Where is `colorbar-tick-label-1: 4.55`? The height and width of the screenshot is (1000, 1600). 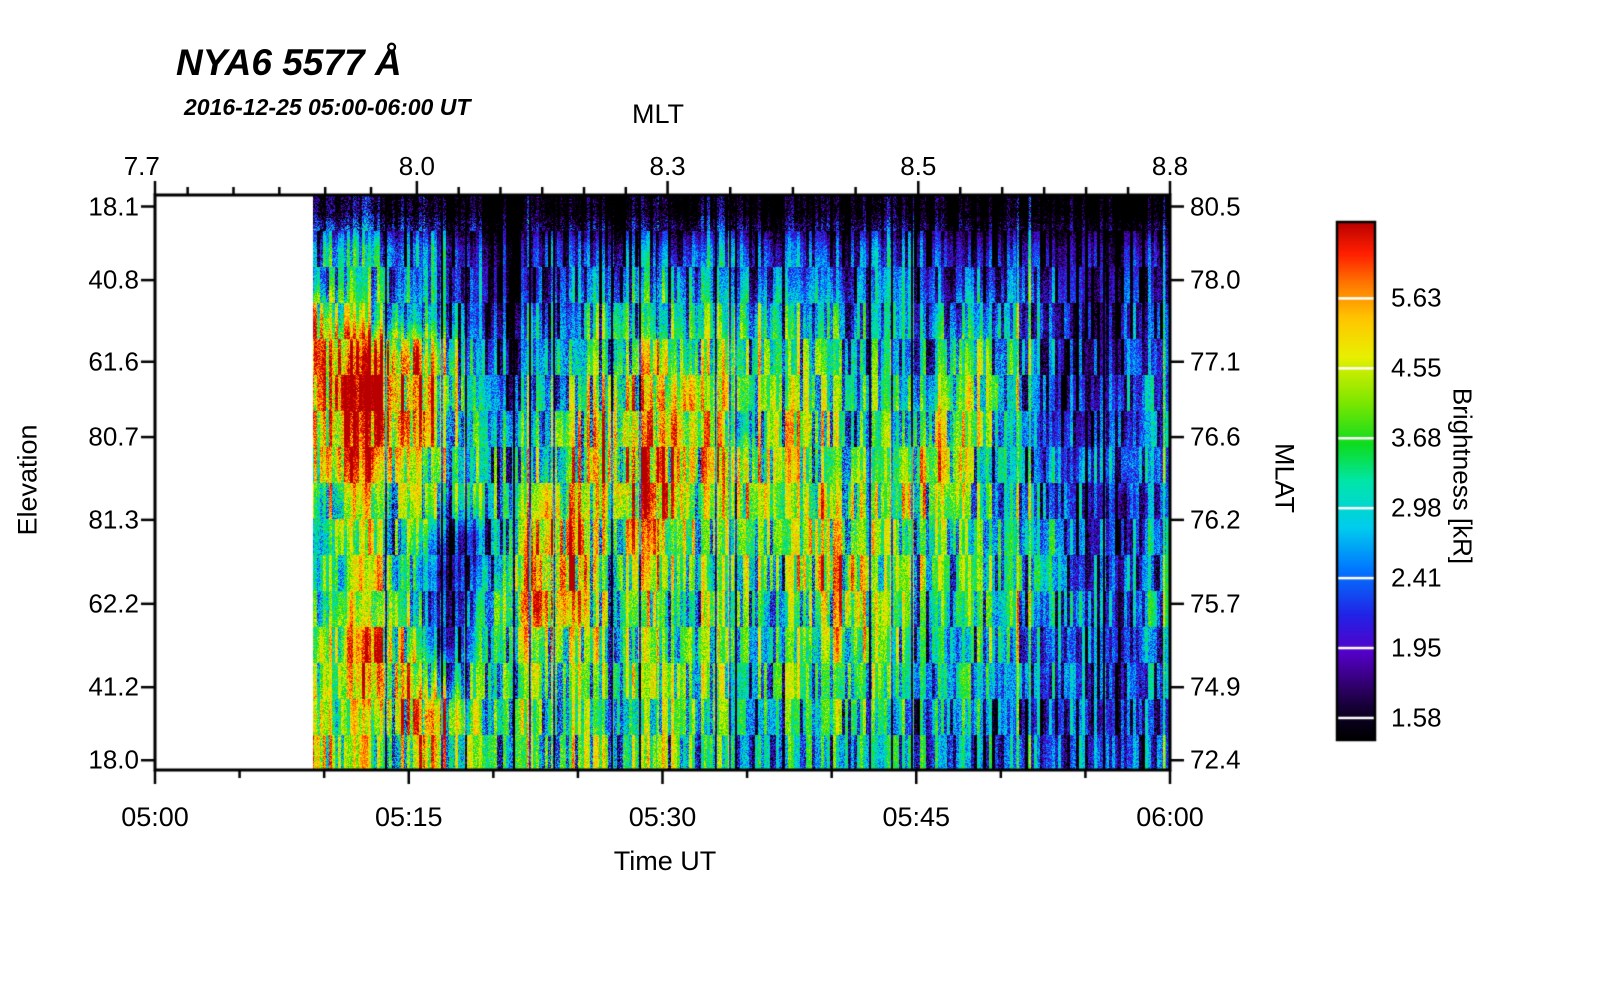
colorbar-tick-label-1: 4.55 is located at coordinates (1416, 367).